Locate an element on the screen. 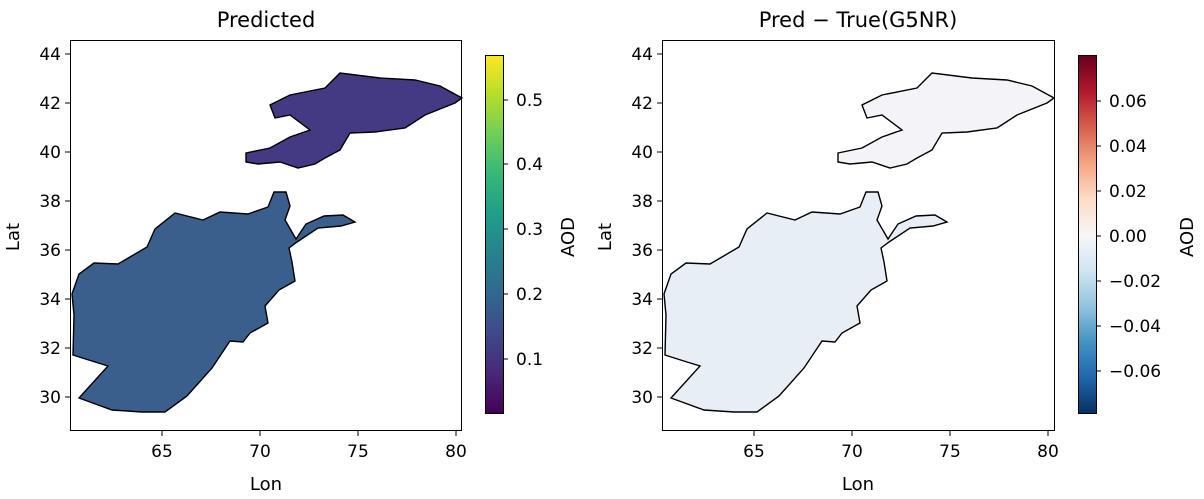 Image resolution: width=1204 pixels, height=499 pixels. right-colorbar-label: AOD is located at coordinates (1187, 237).